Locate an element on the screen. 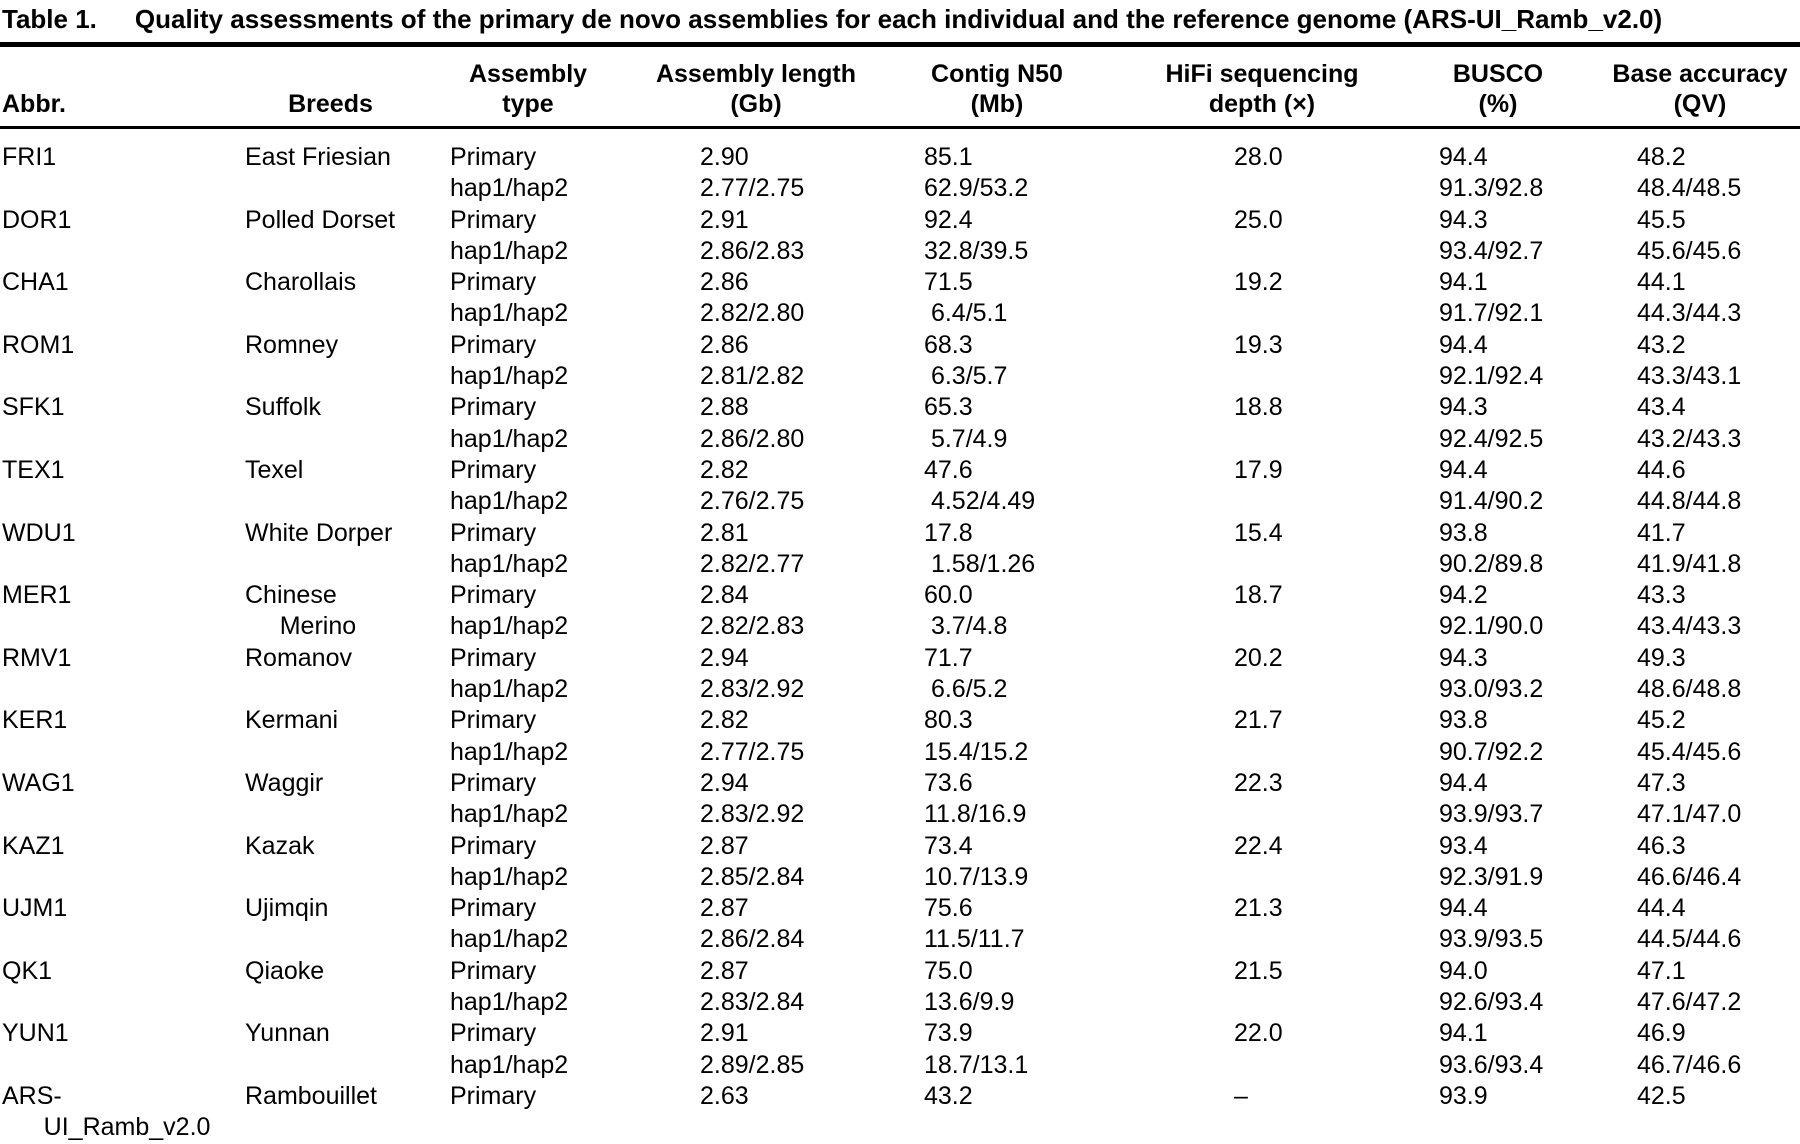 Image resolution: width=1800 pixels, height=1144 pixels. table-cell: 21.3 is located at coordinates (1258, 908).